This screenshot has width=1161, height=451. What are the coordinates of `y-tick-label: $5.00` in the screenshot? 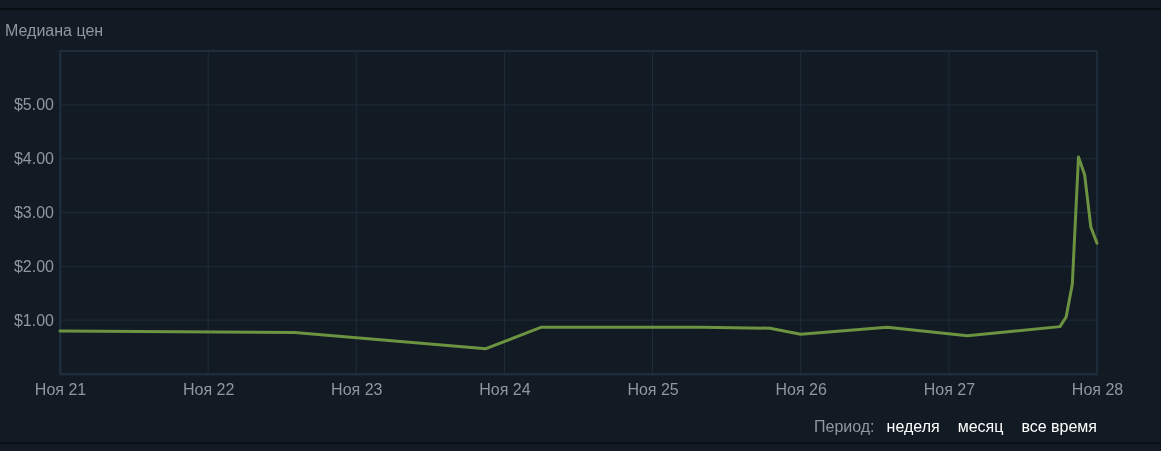 It's located at (34, 105).